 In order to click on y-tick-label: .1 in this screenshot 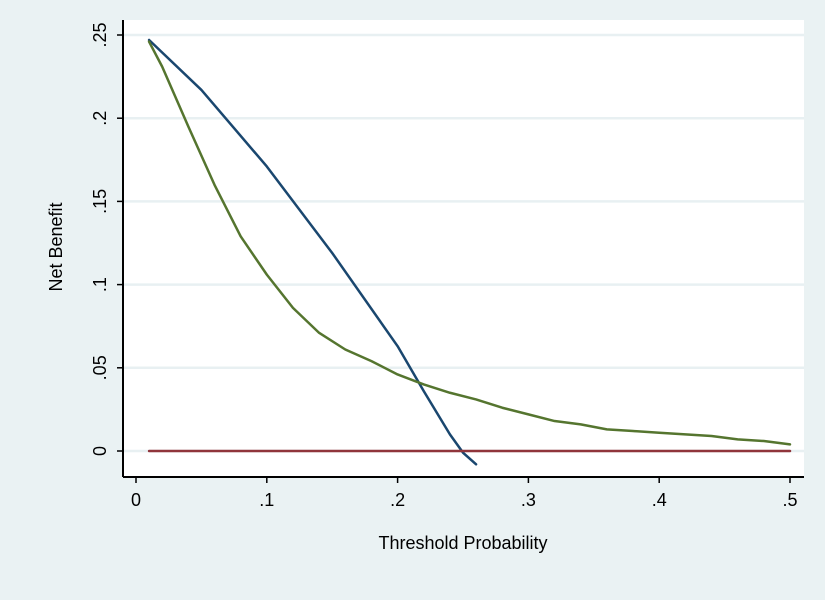, I will do `click(100, 284)`.